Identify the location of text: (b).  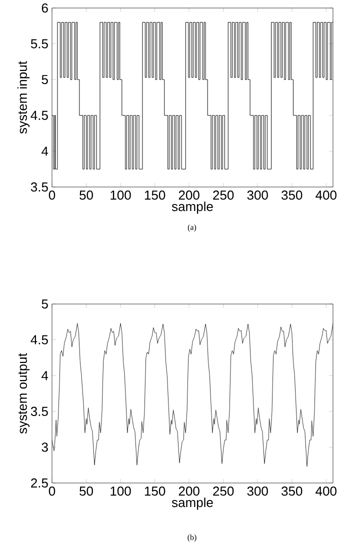
(192, 538).